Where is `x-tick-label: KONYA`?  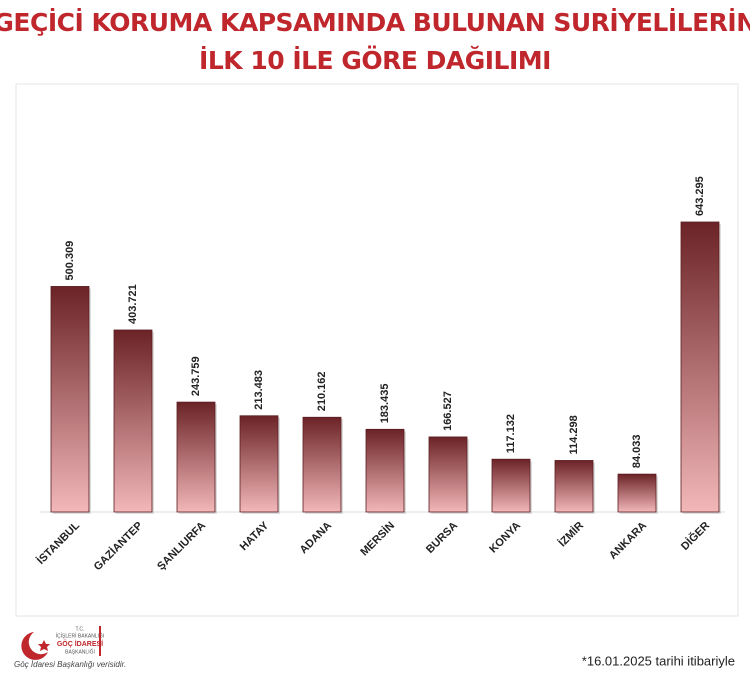 x-tick-label: KONYA is located at coordinates (505, 538).